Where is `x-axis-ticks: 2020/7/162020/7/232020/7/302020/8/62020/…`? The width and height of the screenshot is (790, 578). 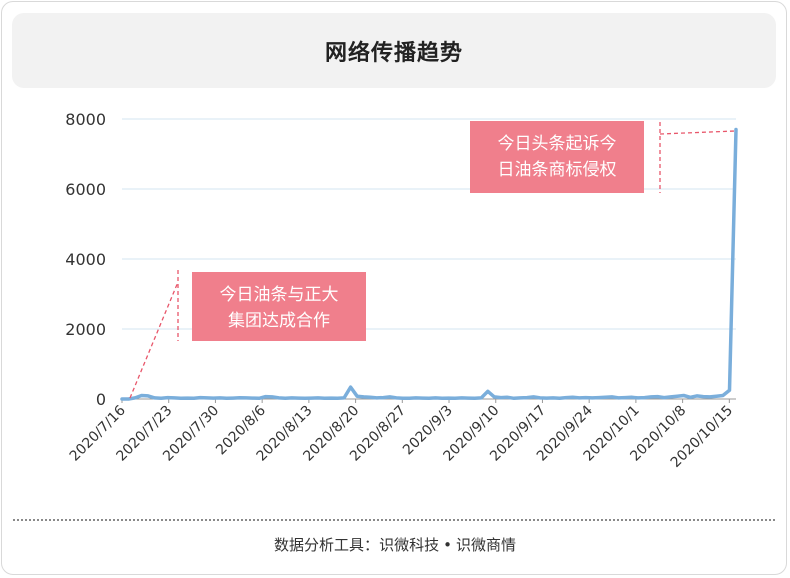 x-axis-ticks: 2020/7/162020/7/232020/7/302020/8/62020/… is located at coordinates (401, 435).